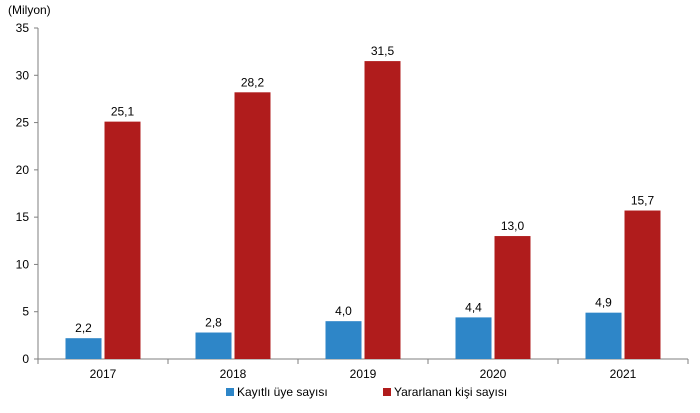 The width and height of the screenshot is (700, 413). Describe the element at coordinates (27, 193) in the screenshot. I see `y-axis: 0 5 10 15 20 25 30 35` at that location.